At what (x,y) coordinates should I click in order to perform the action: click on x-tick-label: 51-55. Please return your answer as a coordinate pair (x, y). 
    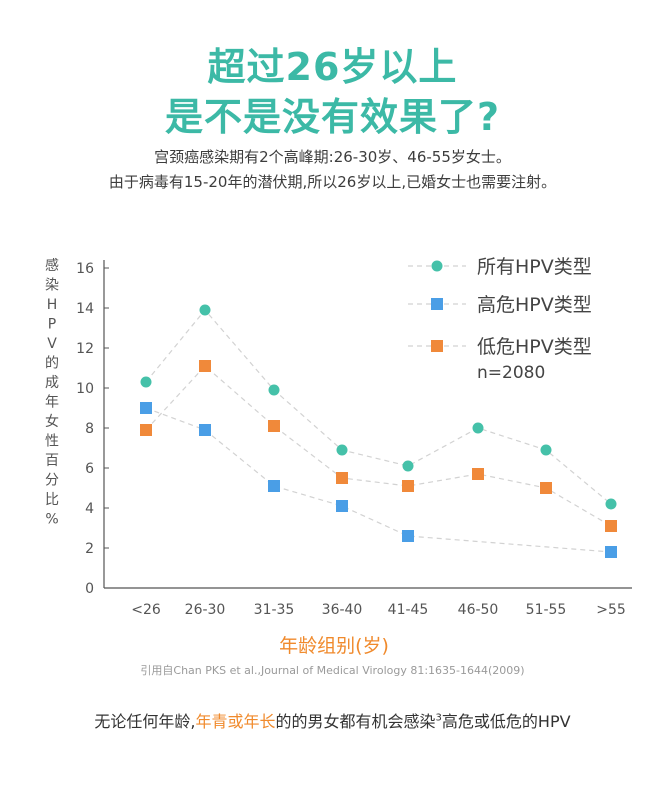
    Looking at the image, I should click on (546, 610).